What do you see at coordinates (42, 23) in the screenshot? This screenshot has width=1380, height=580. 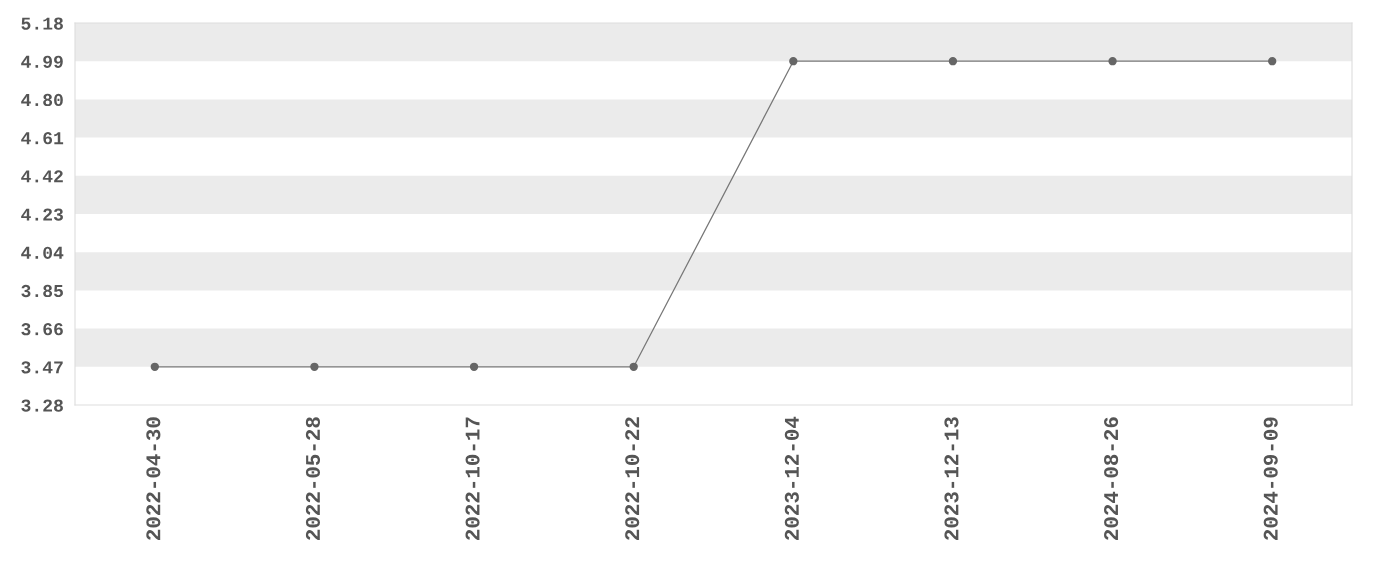 I see `y-tick-label: 5.18` at bounding box center [42, 23].